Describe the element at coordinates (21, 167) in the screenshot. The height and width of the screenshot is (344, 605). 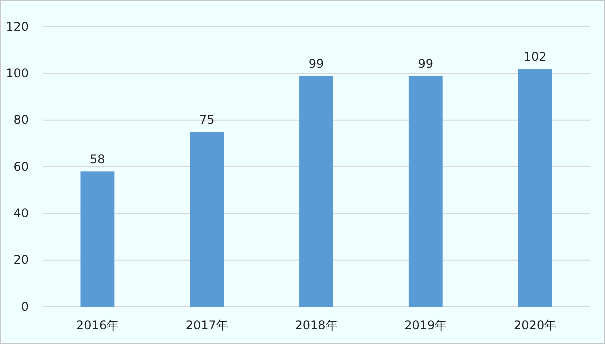
I see `y-tick-label: 60` at that location.